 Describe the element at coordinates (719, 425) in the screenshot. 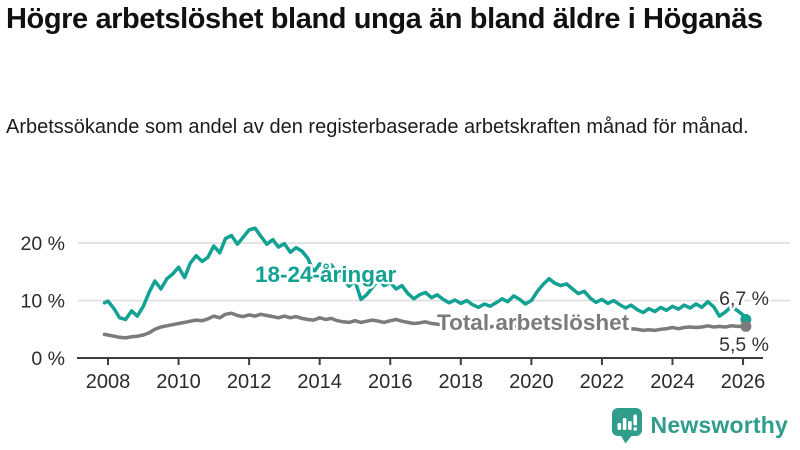

I see `newsworthy-logo-text: Newsworthy` at that location.